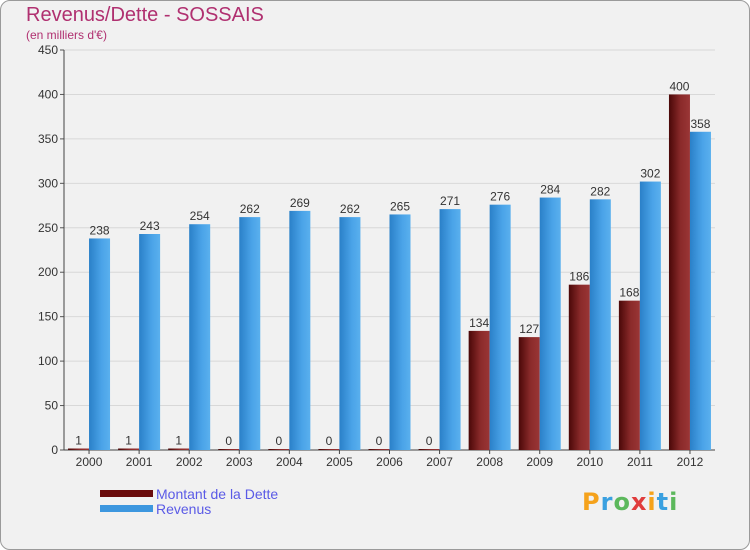 This screenshot has height=550, width=750. Describe the element at coordinates (579, 277) in the screenshot. I see `data-label-dette: 186` at that location.